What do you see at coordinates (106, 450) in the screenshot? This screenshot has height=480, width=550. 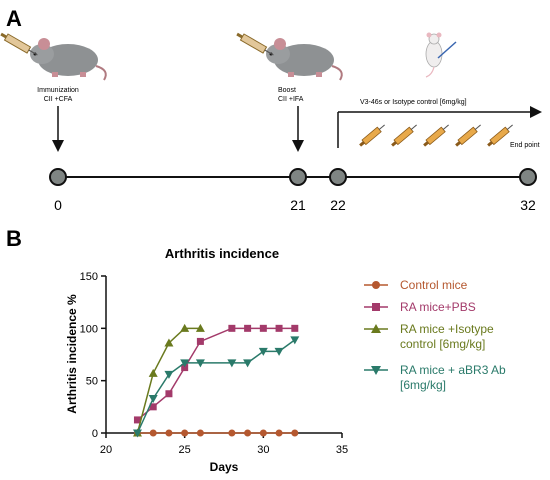 I see `x-tick-label: 20` at bounding box center [106, 450].